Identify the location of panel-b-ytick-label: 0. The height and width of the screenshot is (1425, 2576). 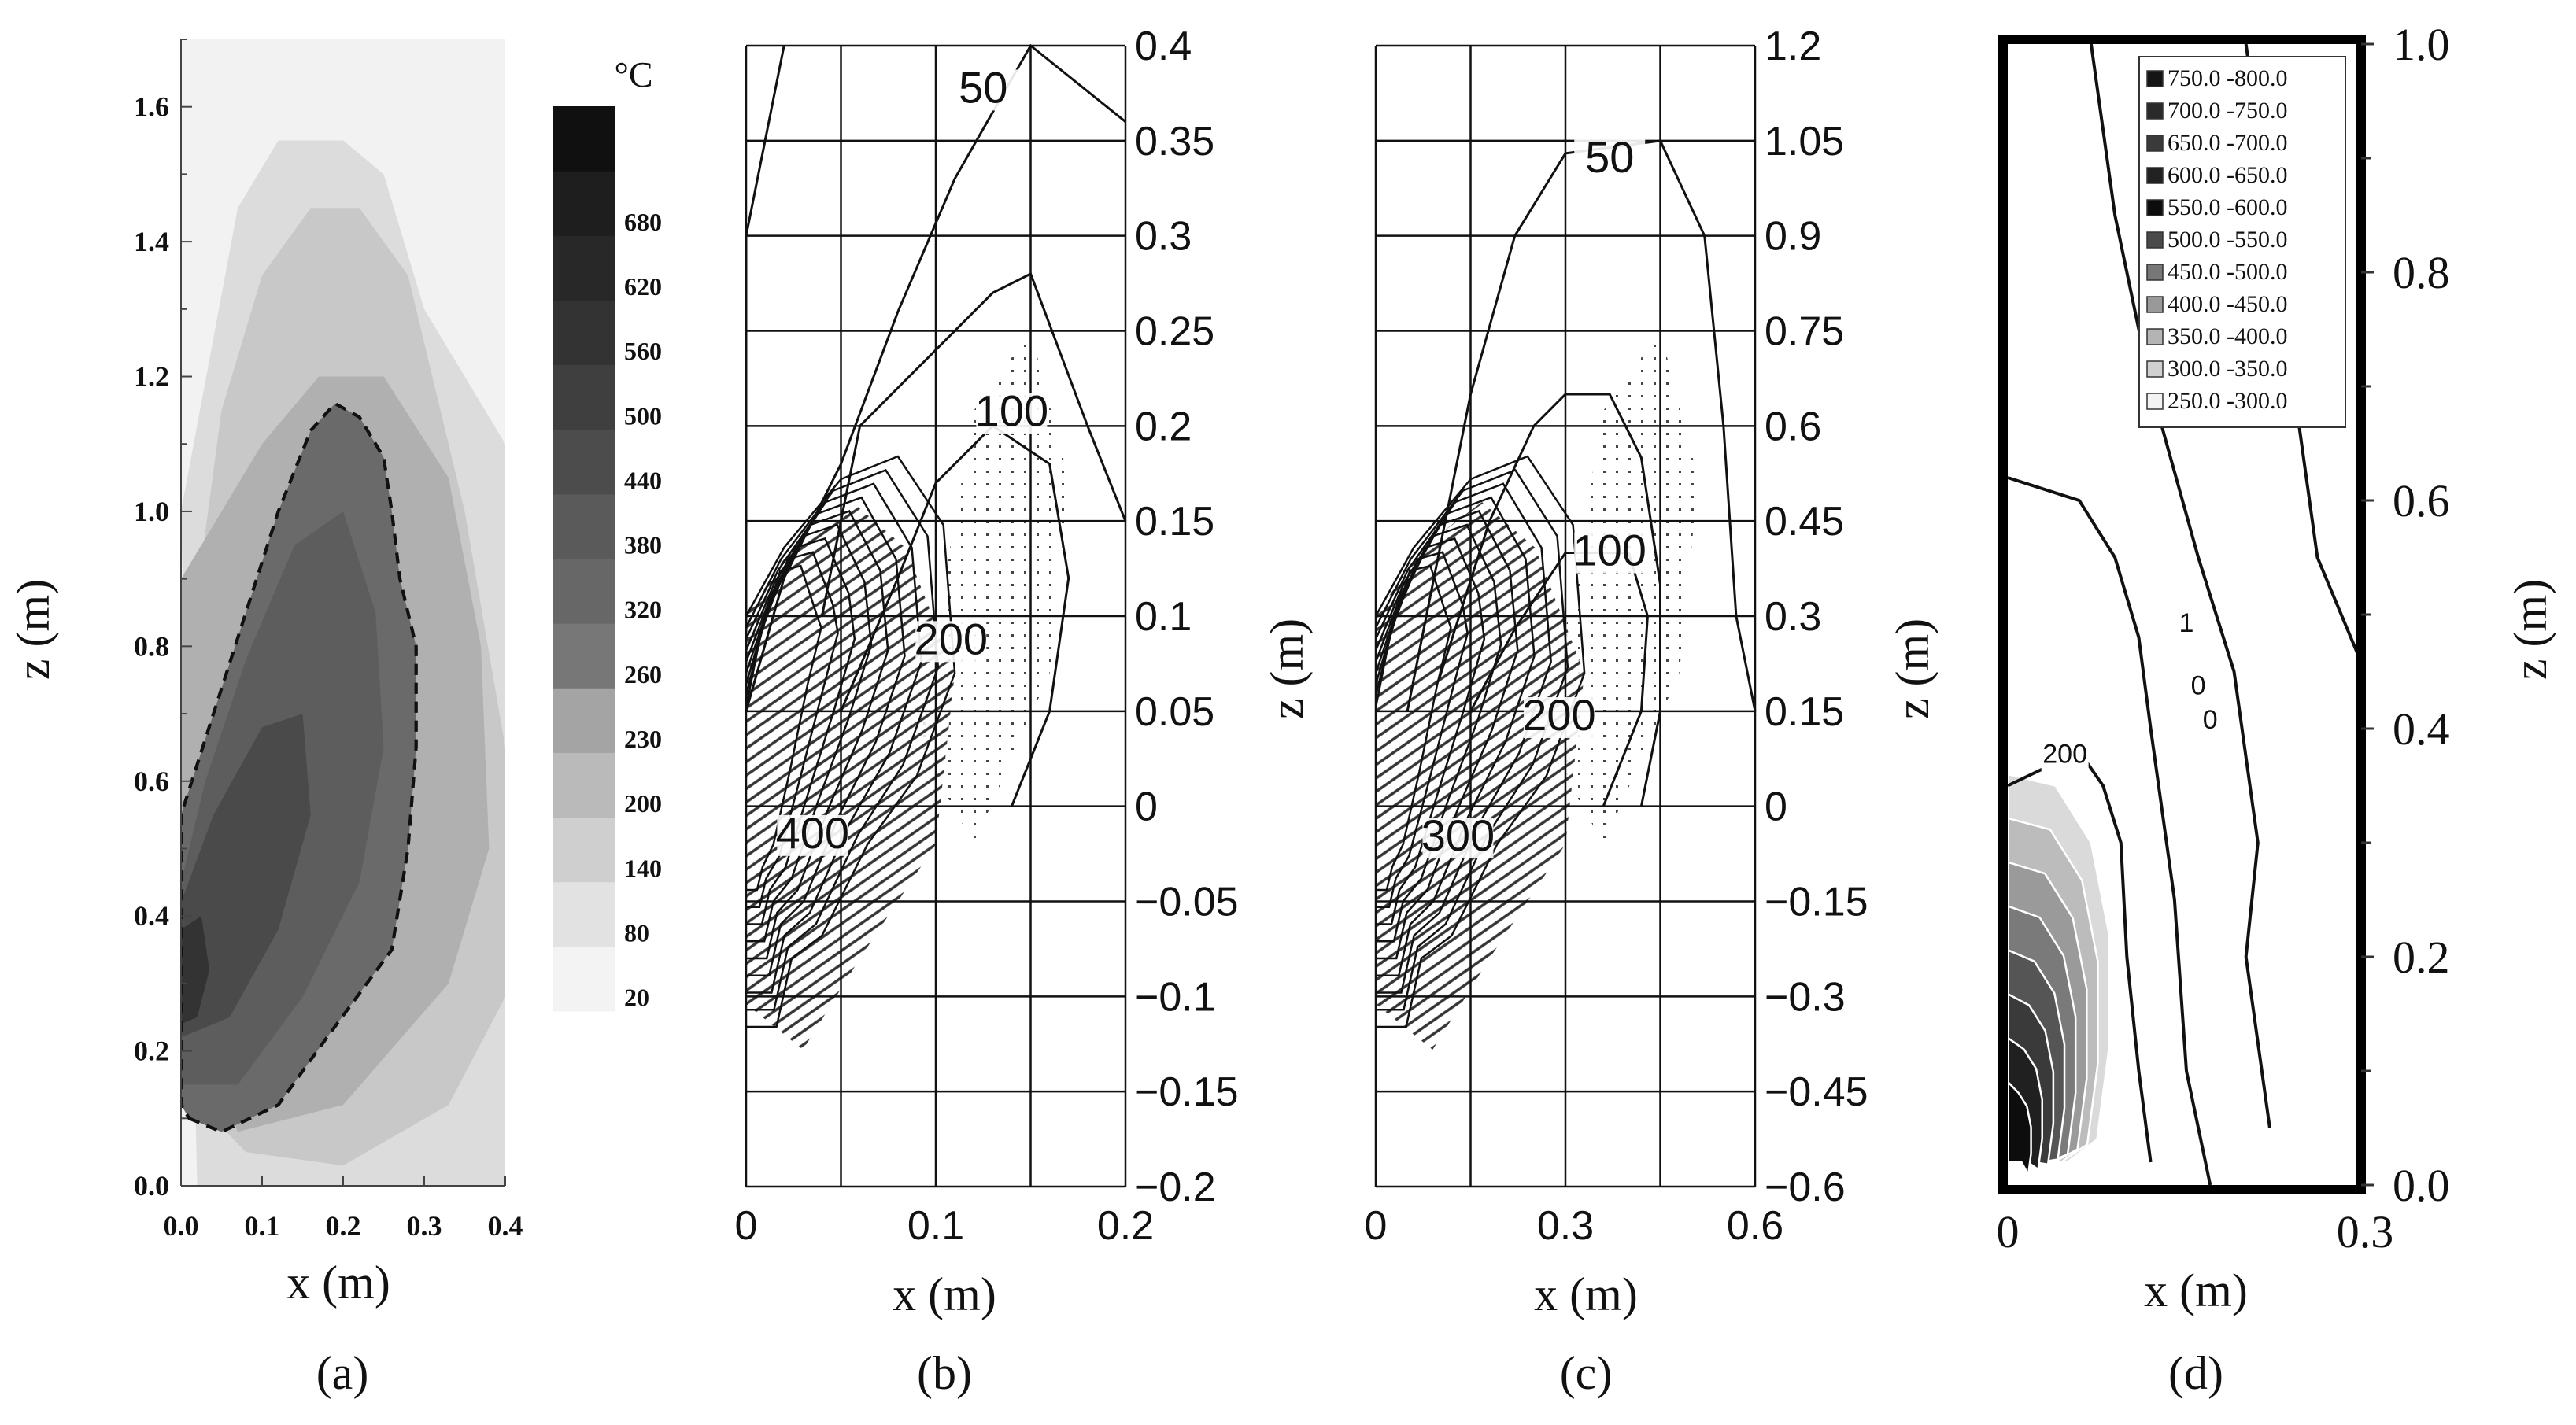
(1146, 807).